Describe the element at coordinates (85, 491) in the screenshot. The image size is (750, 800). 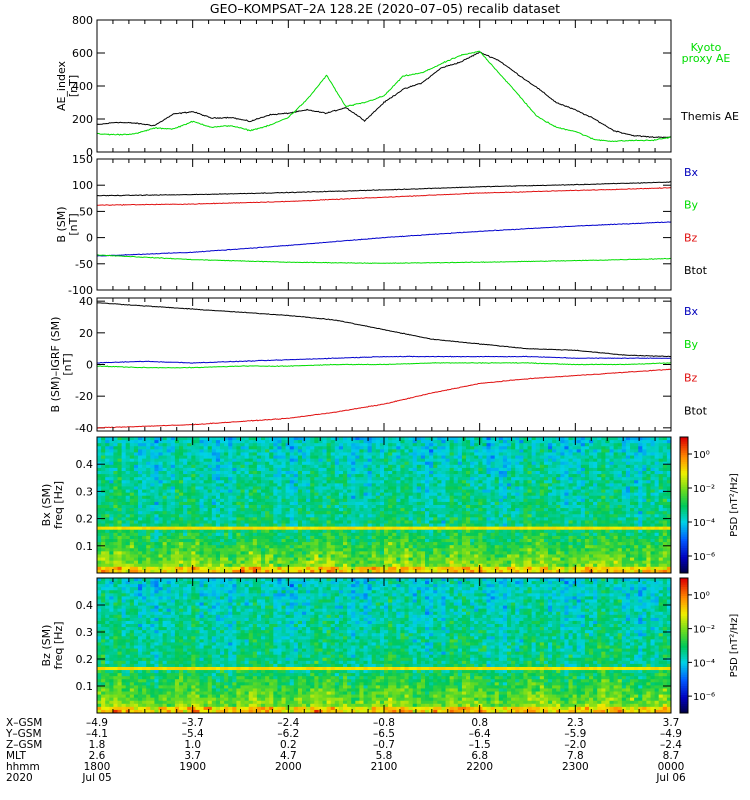
I see `bx_spec-ytick-label: 0.3` at that location.